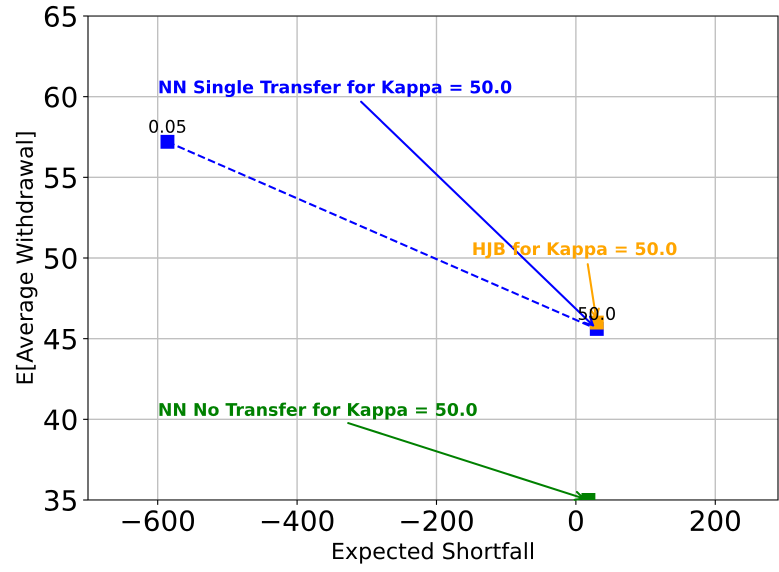 The width and height of the screenshot is (779, 572). I want to click on y-tick-label: 35, so click(60, 500).